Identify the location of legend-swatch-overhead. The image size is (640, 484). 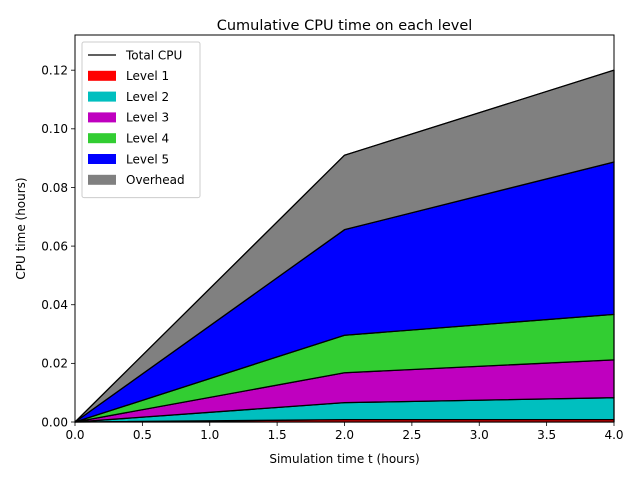
(102, 179).